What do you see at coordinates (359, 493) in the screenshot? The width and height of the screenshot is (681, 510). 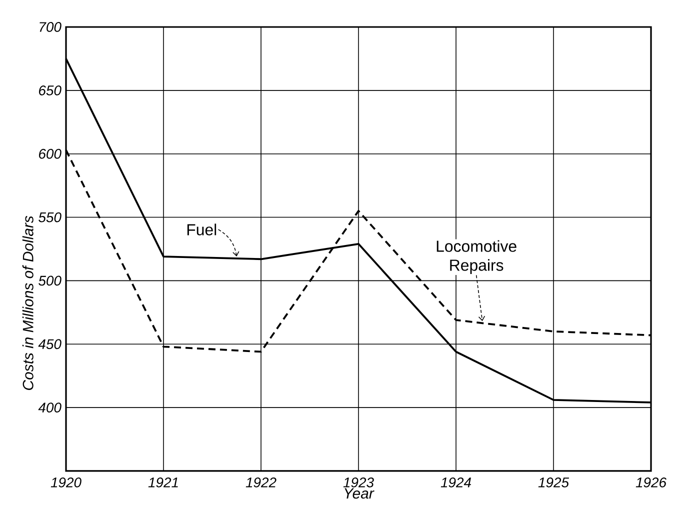 I see `x-axis-title: Year` at bounding box center [359, 493].